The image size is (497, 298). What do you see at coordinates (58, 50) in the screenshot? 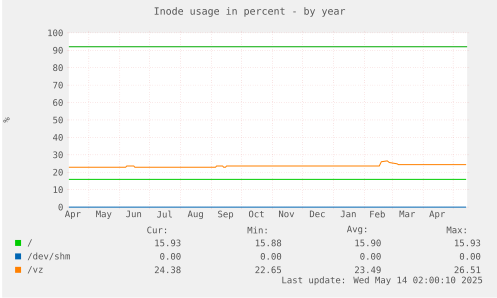
I see `y-tick-label: 90` at bounding box center [58, 50].